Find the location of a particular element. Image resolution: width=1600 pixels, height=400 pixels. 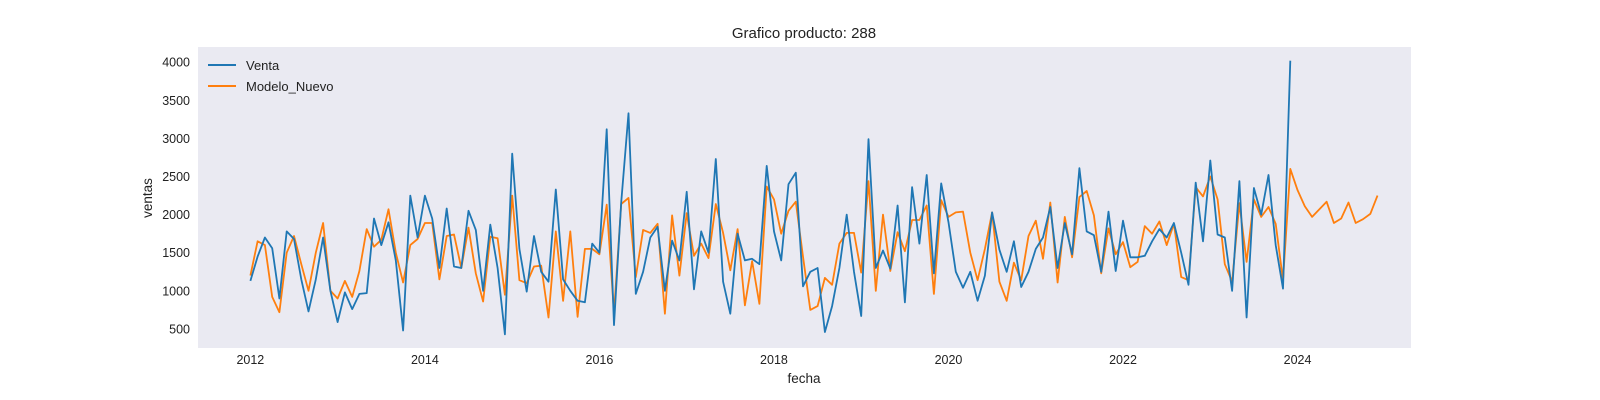

x-tick-label: 2022 is located at coordinates (1123, 360).